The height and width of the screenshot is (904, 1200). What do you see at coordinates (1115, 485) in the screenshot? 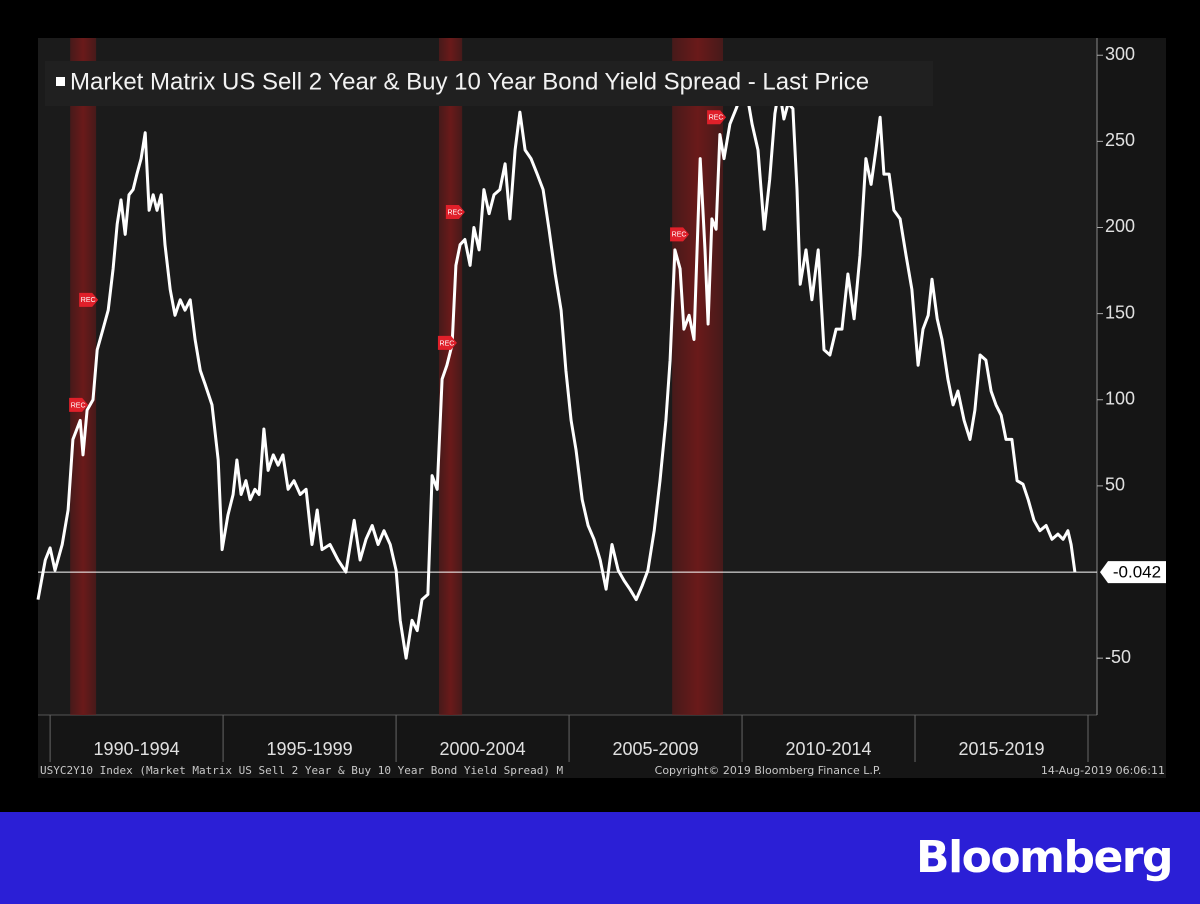
I see `y-tick-label: 50` at bounding box center [1115, 485].